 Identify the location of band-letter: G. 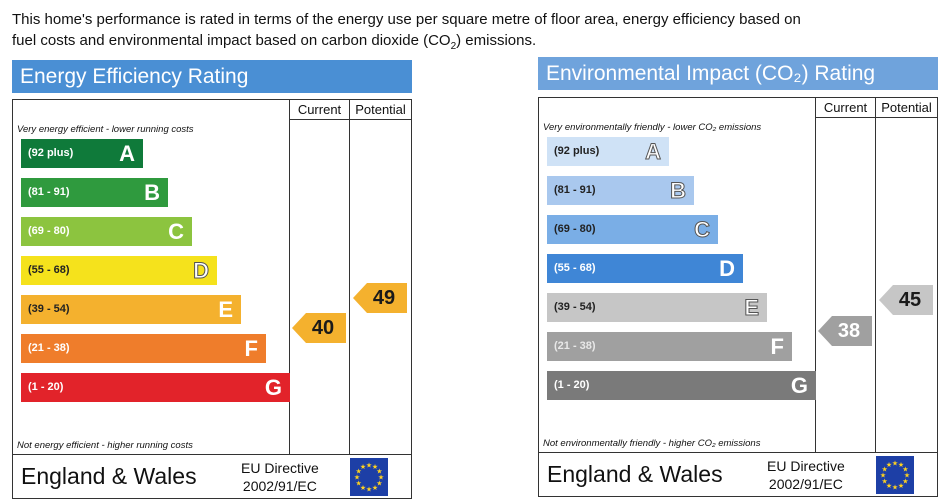
(273, 387).